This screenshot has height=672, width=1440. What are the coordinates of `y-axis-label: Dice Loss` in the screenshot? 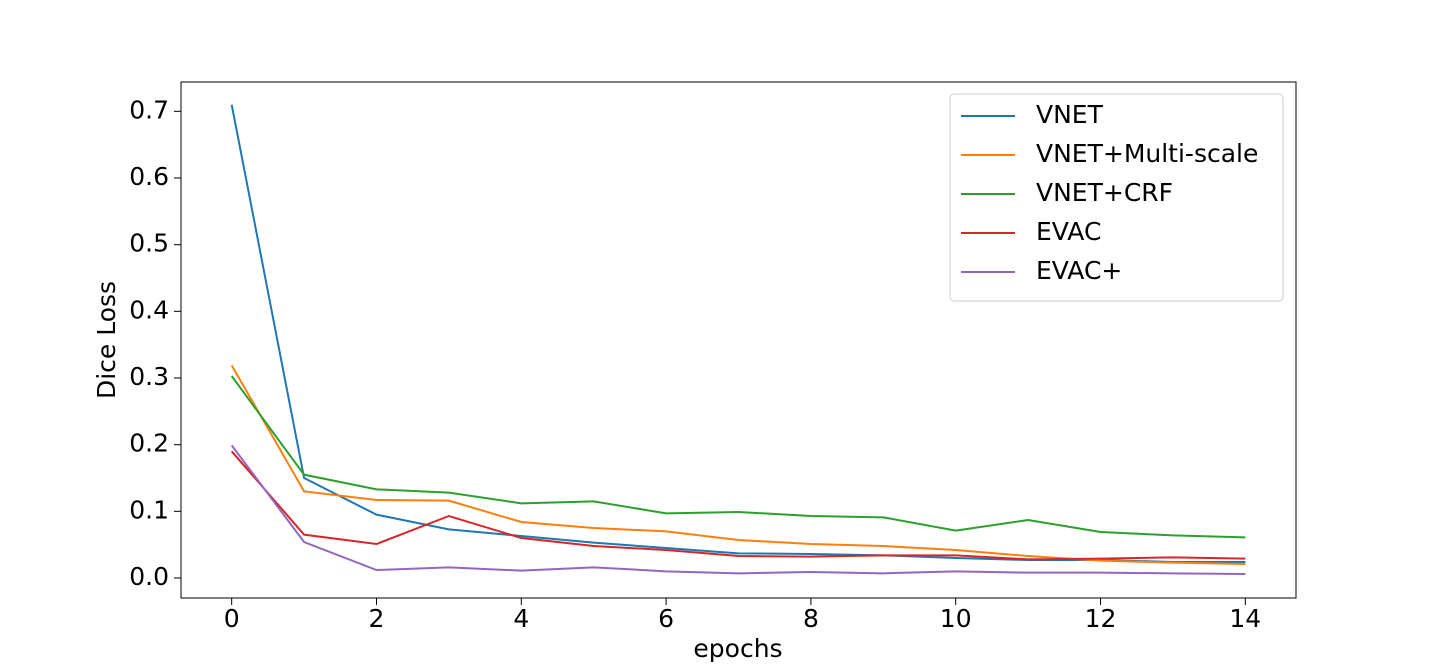 It's located at (106, 340).